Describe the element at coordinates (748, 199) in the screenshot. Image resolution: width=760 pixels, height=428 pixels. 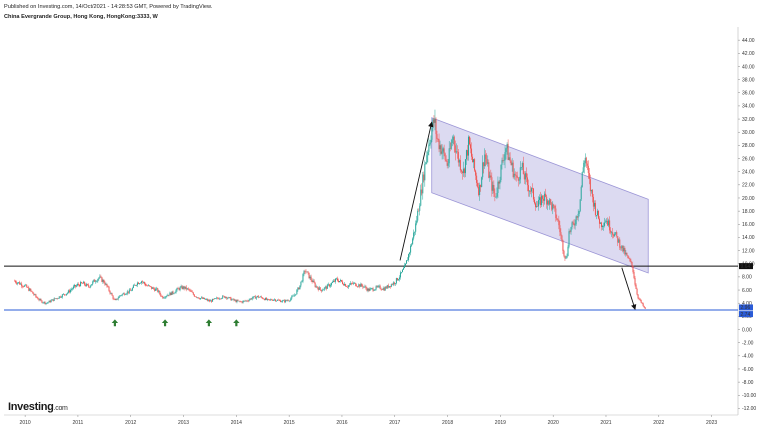
I see `y-tick-label: 20.00` at that location.